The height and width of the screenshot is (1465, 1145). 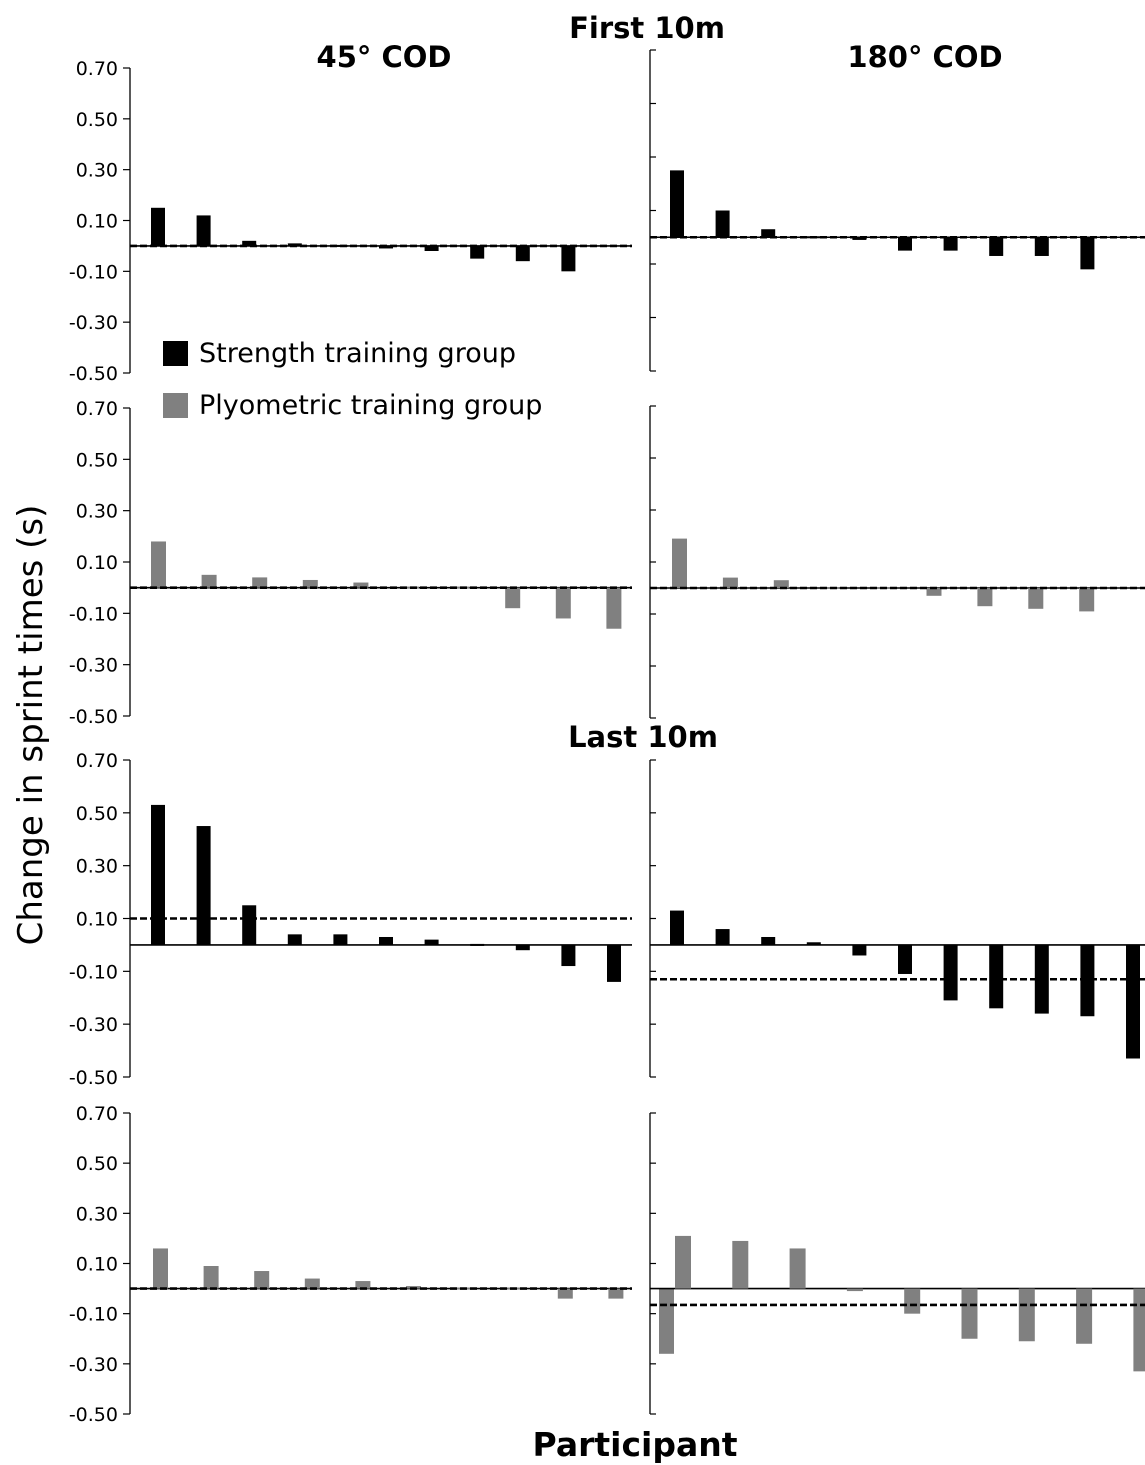 I want to click on legend-label-strength: Strength training group, so click(x=357, y=353).